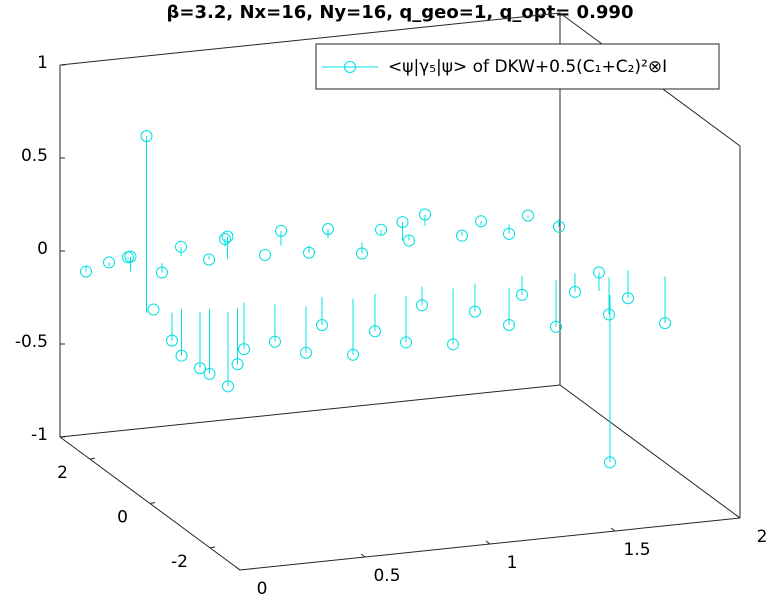  I want to click on legend-label: <ψ|γ₅|ψ> of DKW+0.5(C₁+C₂)²⊗I, so click(527, 67).